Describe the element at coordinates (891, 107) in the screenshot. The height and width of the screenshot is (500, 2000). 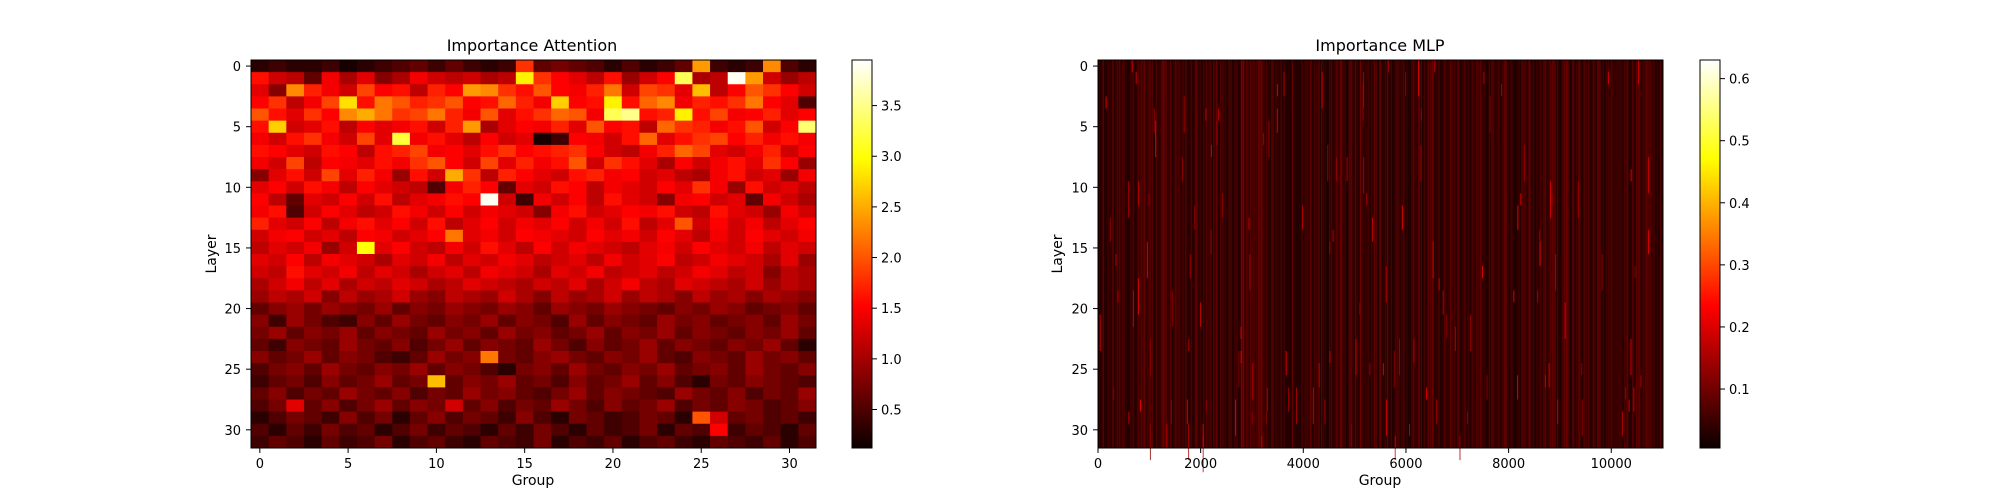
I see `attention-colorbar-tick-label: 3.5` at that location.